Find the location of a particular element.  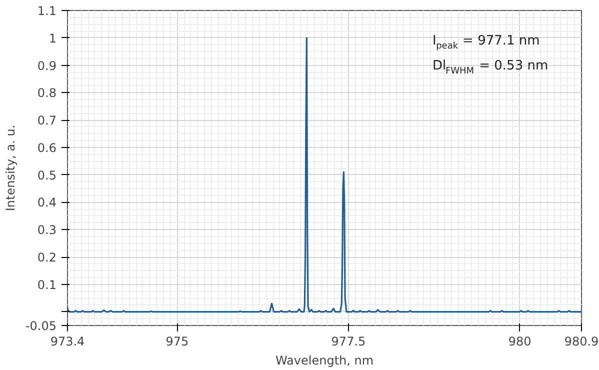

x-tick-label: 980 is located at coordinates (520, 341).